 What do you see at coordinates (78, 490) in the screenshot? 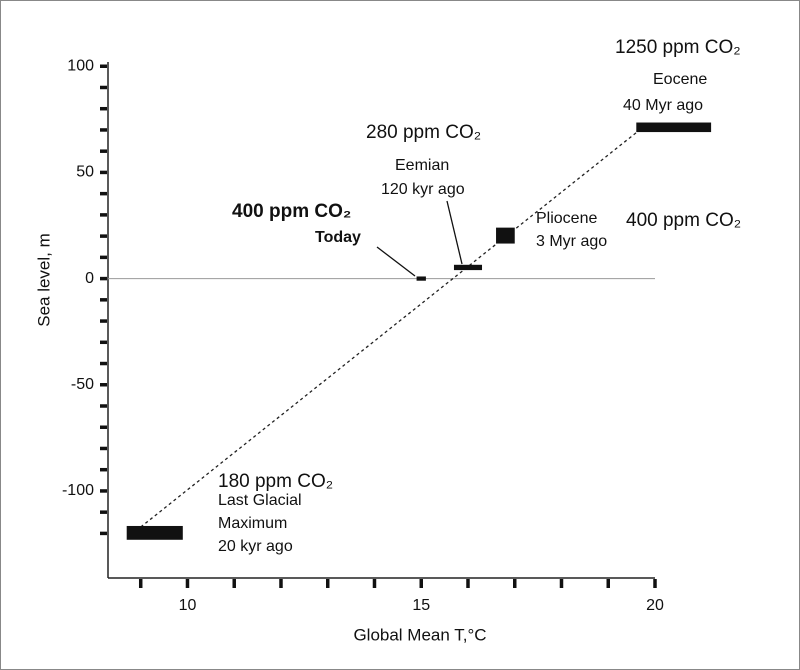
I see `y-tick-label: -100` at bounding box center [78, 490].